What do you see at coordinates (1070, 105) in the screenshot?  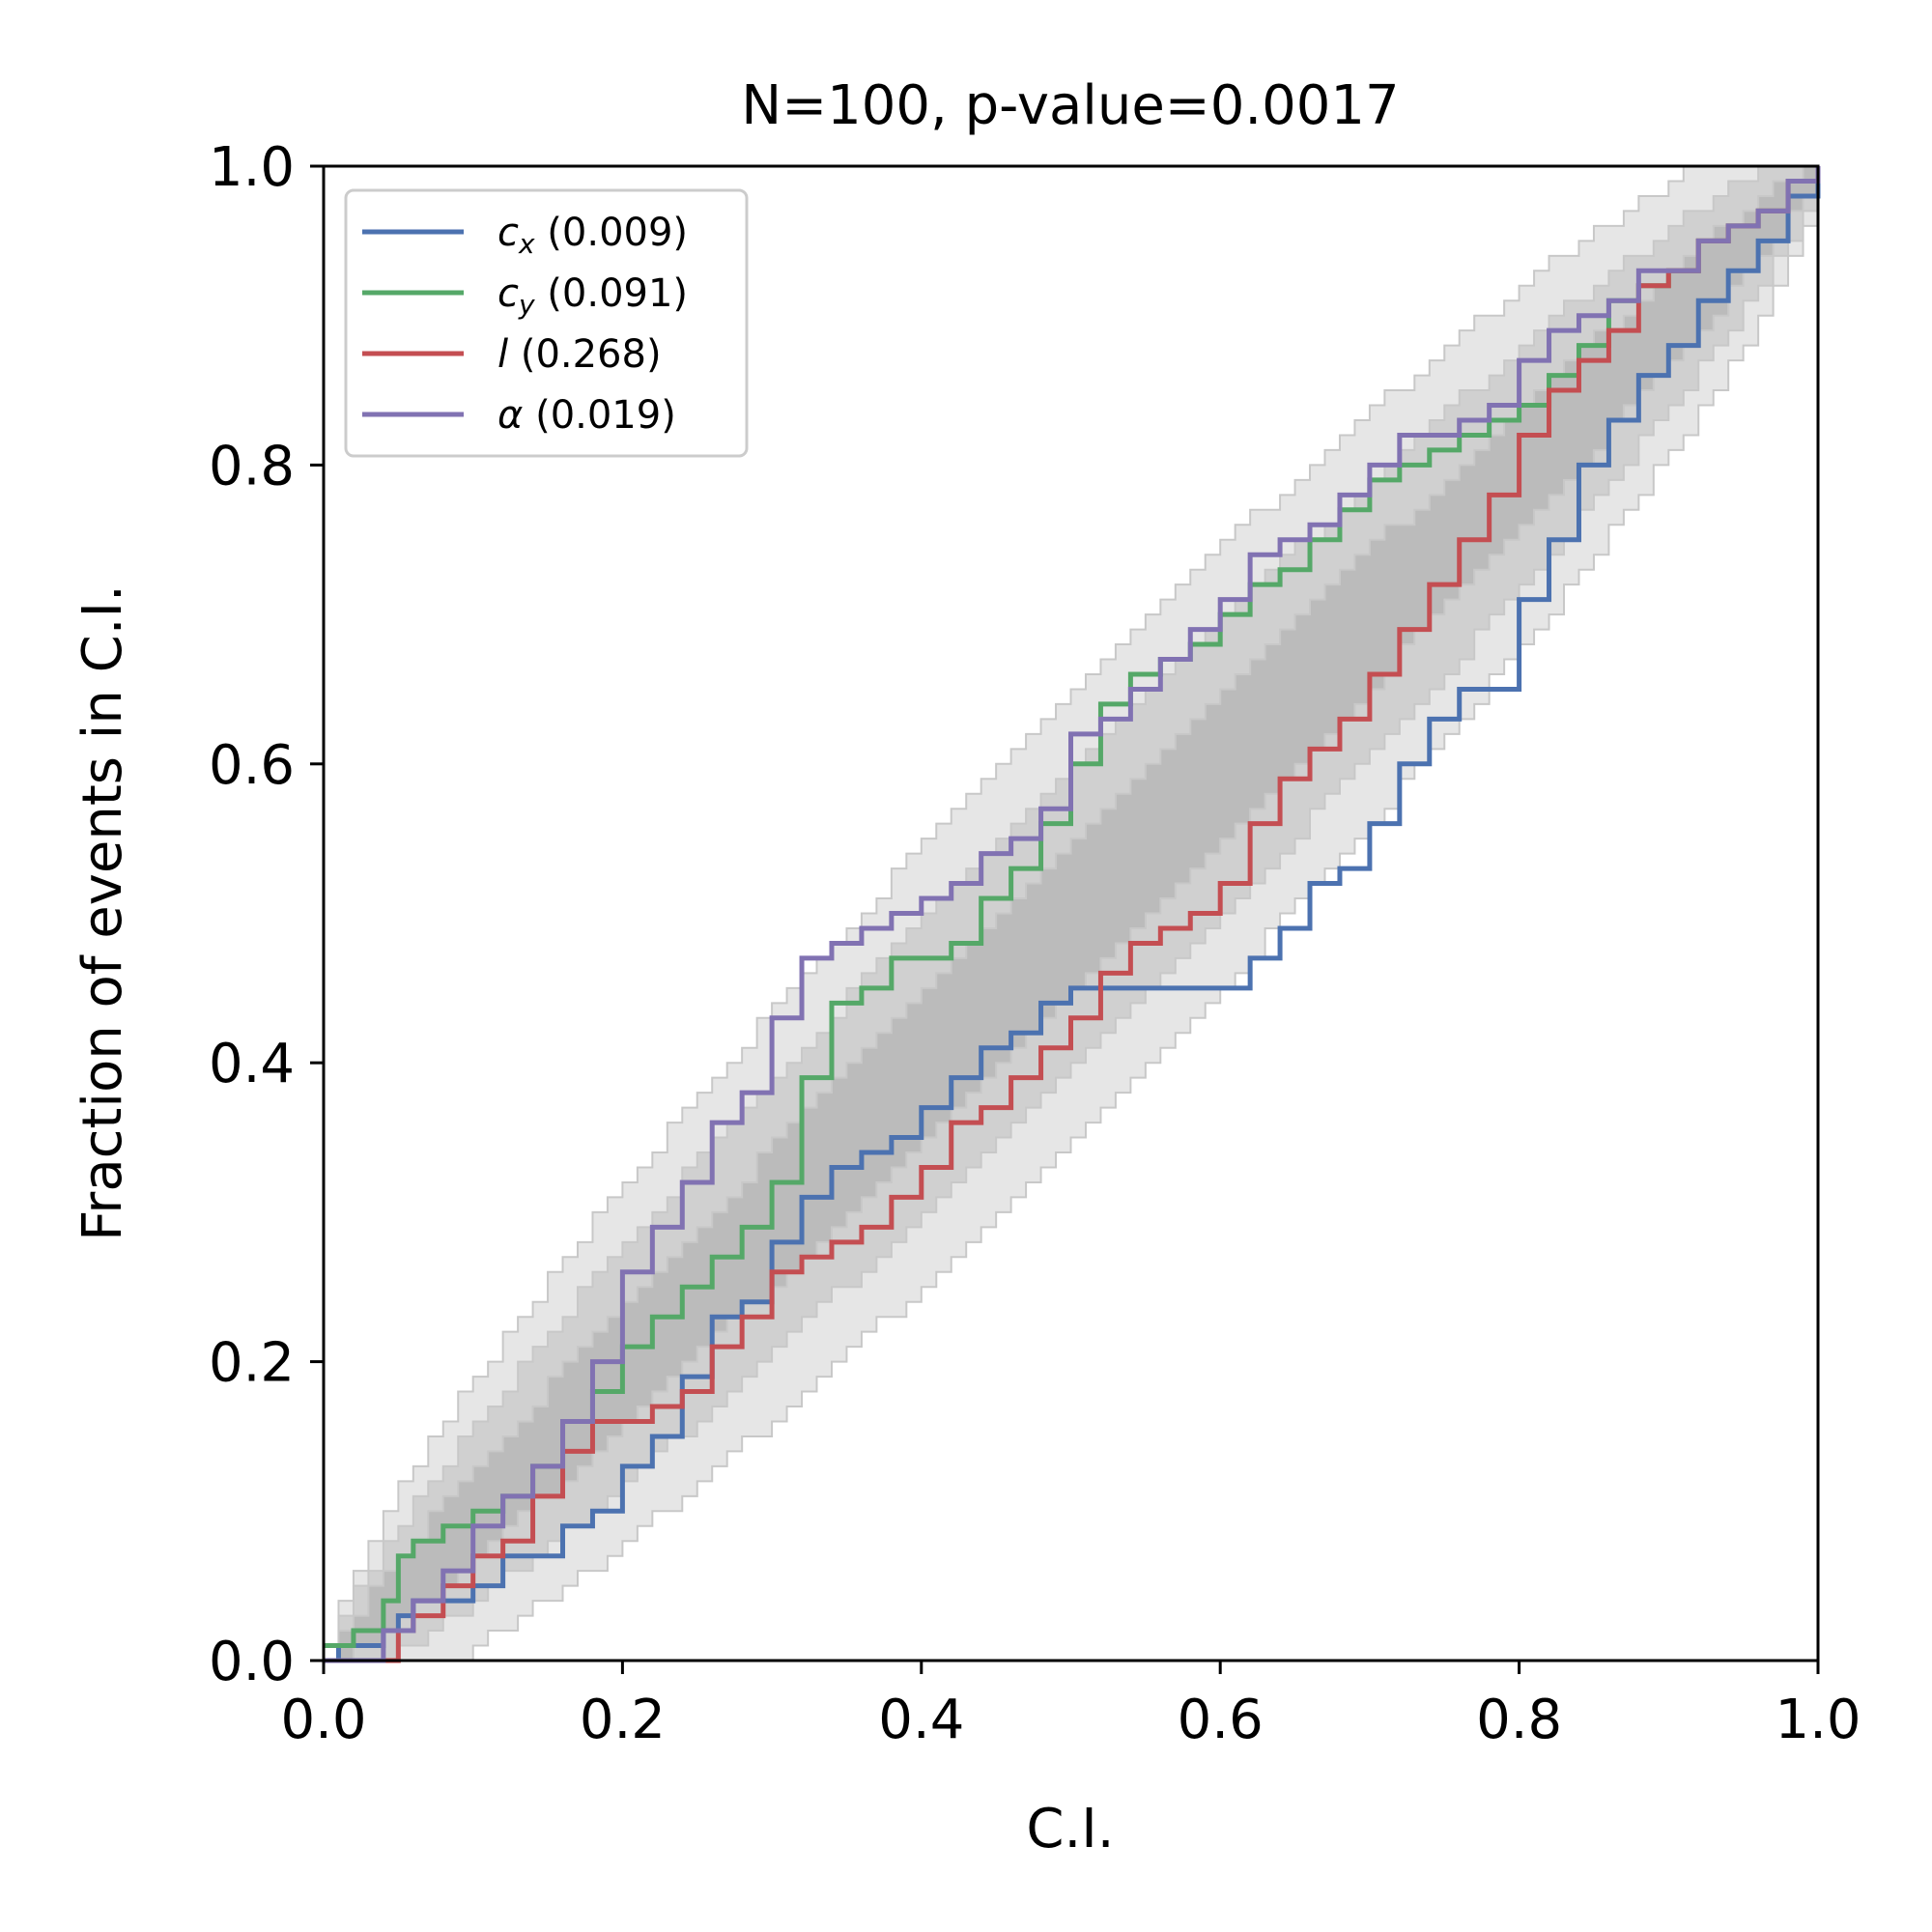 I see `chart-title: N=100, p-value=0.0017` at bounding box center [1070, 105].